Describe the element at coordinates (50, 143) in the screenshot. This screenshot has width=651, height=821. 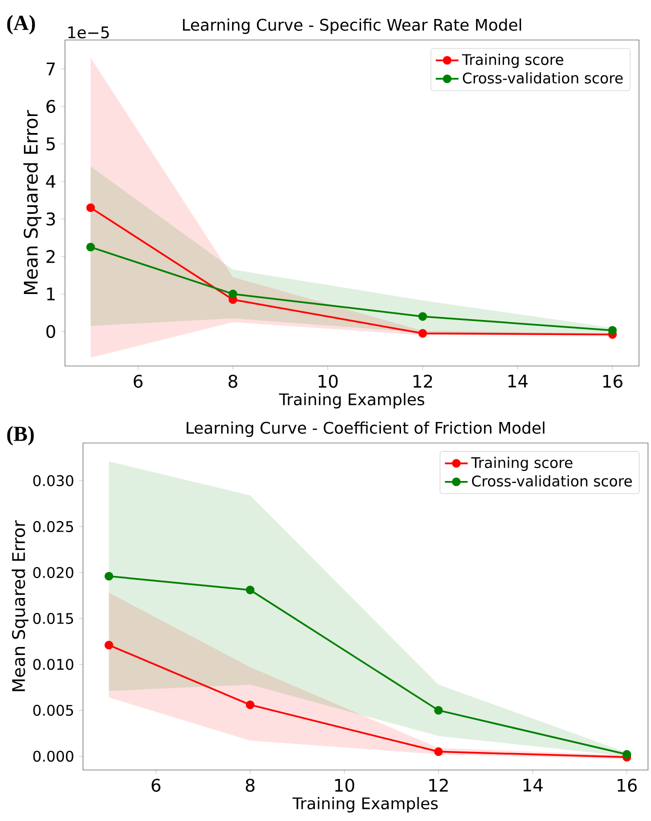
I see `y-tick-label: 5` at that location.